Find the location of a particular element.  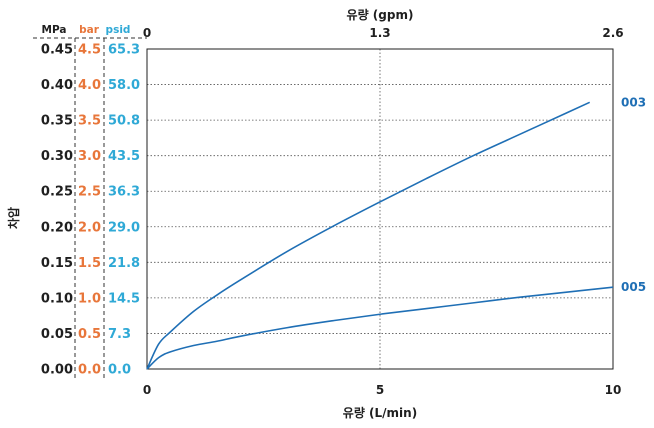

y-tick-label-mpa: 0.05 is located at coordinates (57, 334).